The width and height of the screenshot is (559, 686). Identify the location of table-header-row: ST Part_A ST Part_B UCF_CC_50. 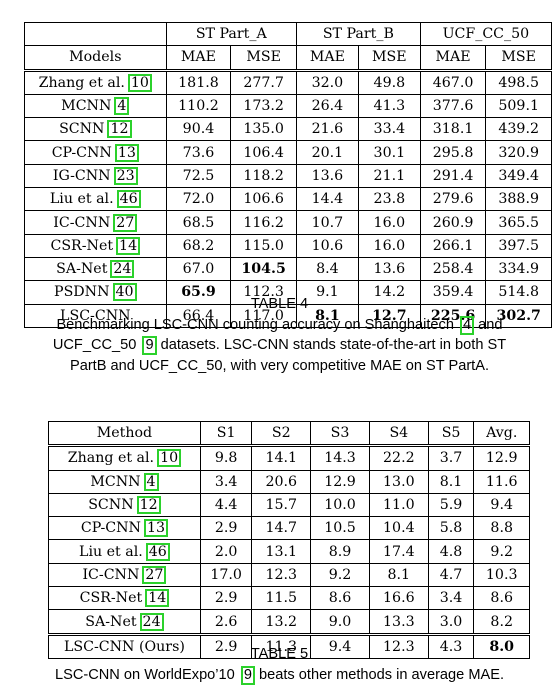
(288, 34).